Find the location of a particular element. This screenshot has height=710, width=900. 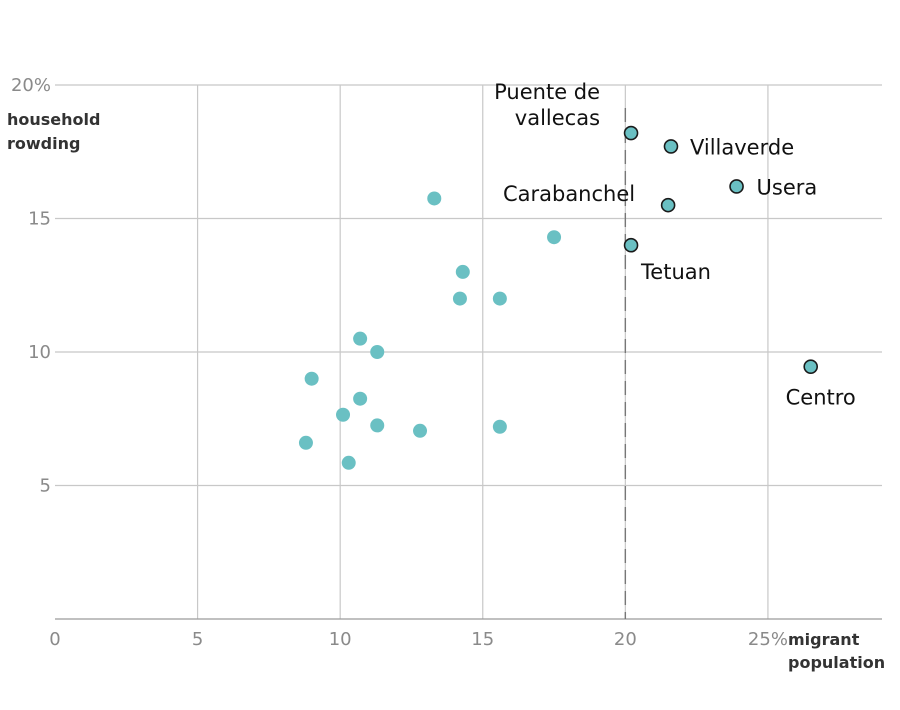

point-label: Usera is located at coordinates (787, 187).